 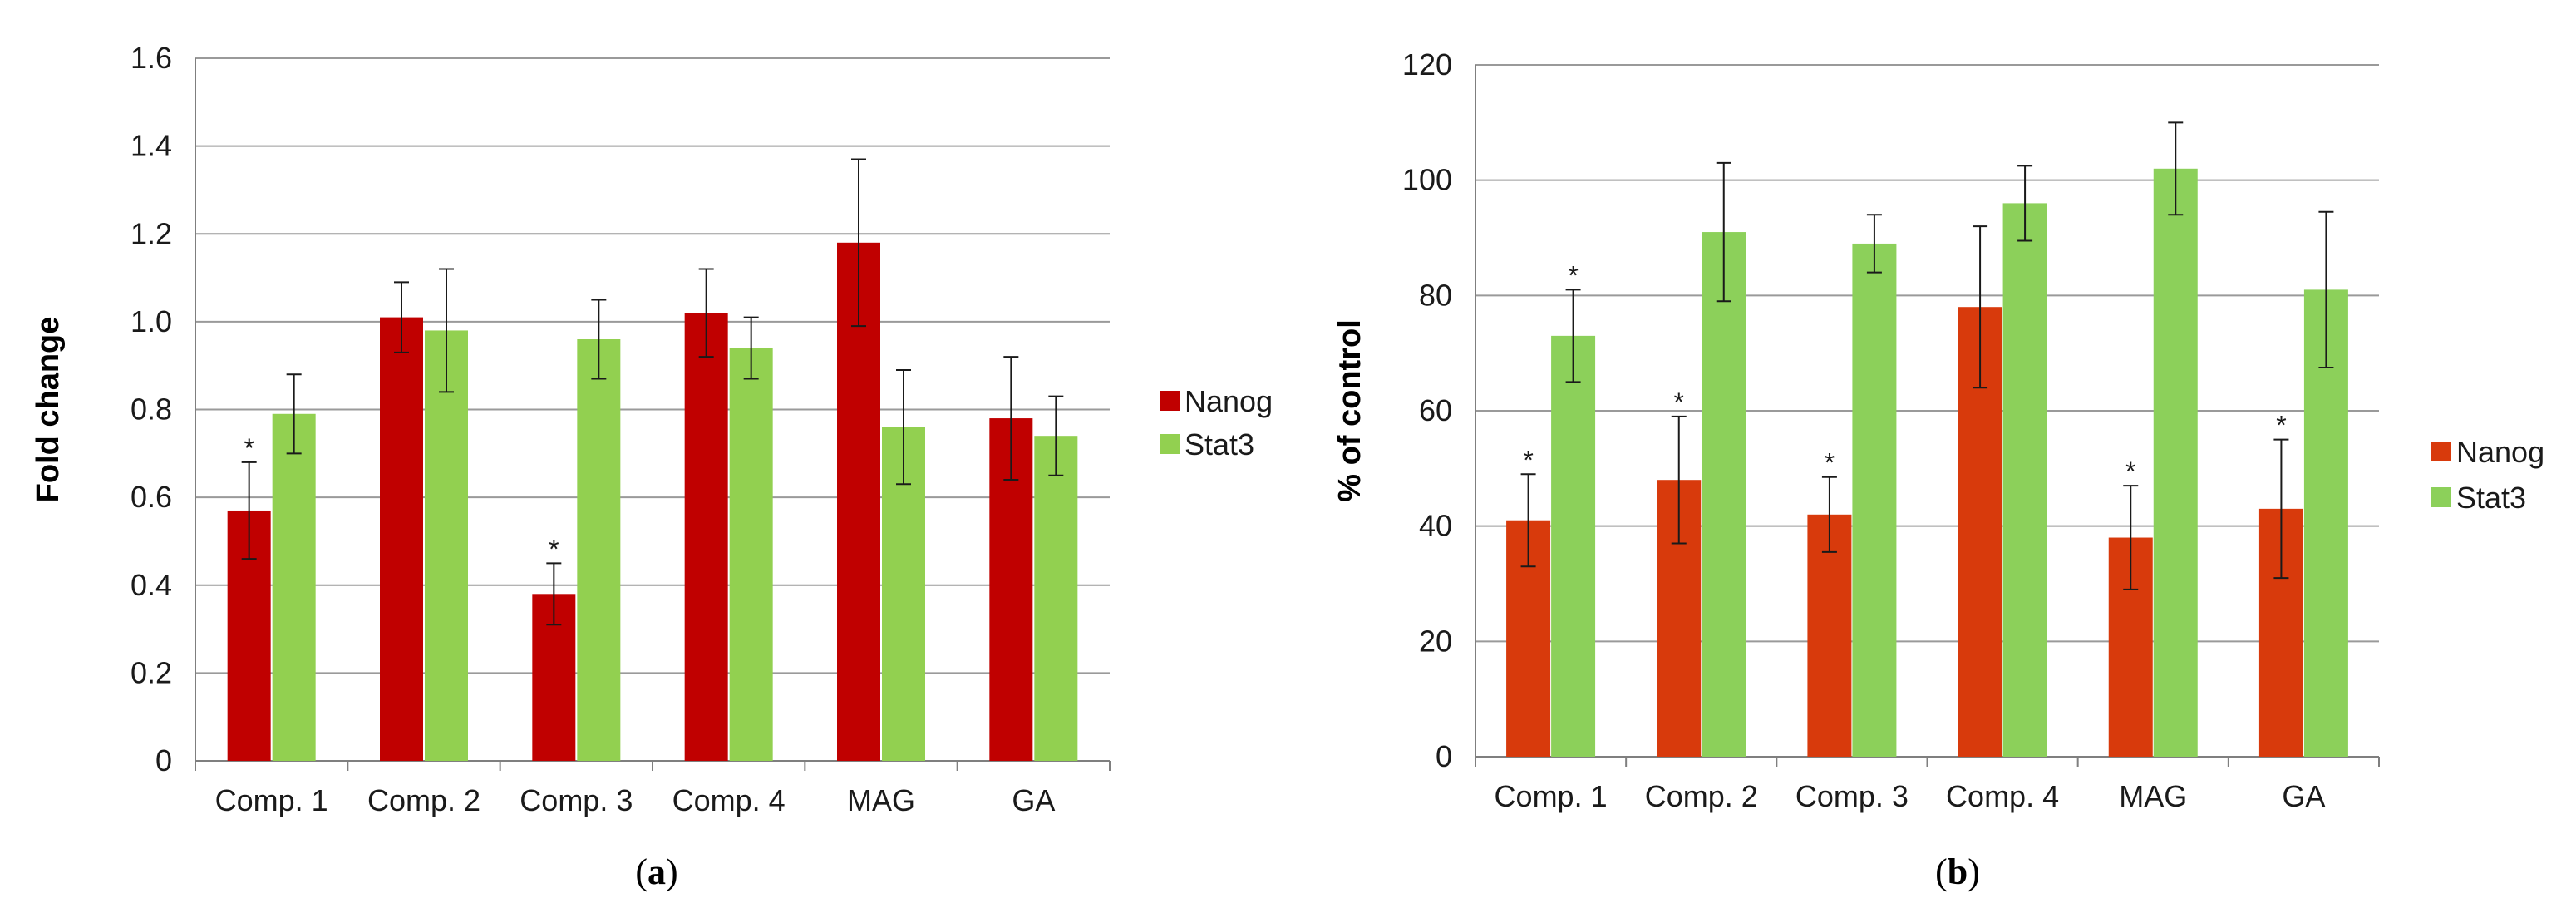 What do you see at coordinates (656, 871) in the screenshot?
I see `panel-label: (a)` at bounding box center [656, 871].